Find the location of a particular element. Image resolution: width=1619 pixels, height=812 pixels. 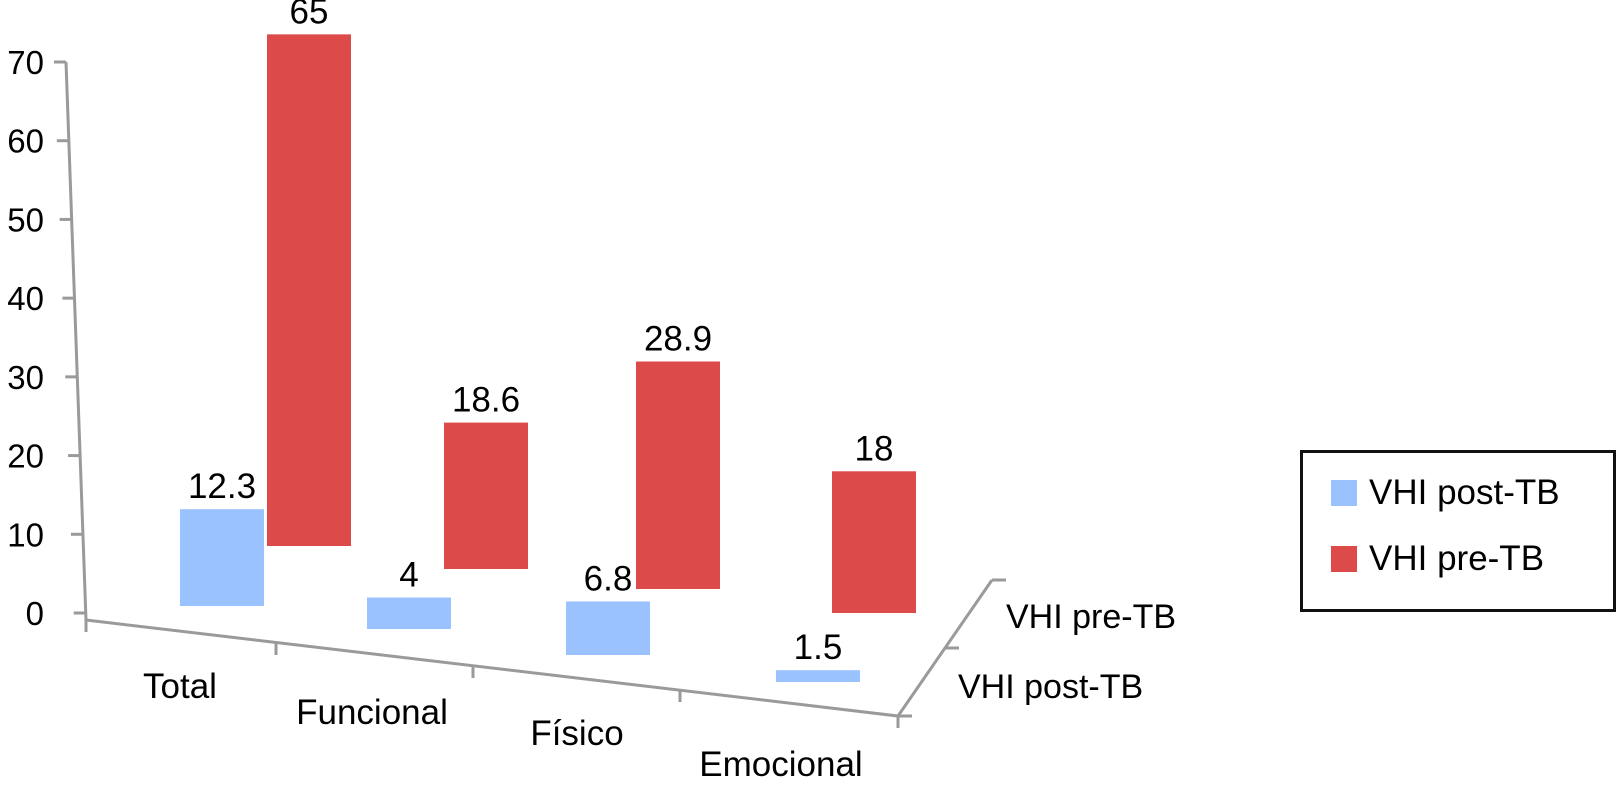

value-axis-line is located at coordinates (76, 341).